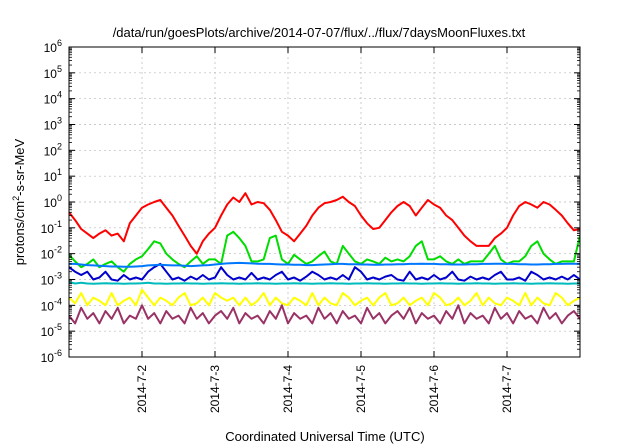 The width and height of the screenshot is (640, 448). Describe the element at coordinates (53, 124) in the screenshot. I see `y-tick-label: 10³` at that location.